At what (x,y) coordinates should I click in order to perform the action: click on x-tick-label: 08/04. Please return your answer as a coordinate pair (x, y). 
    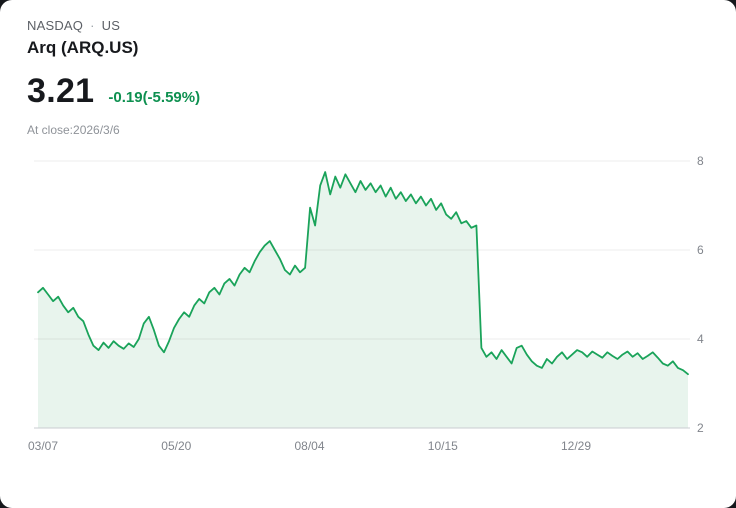
    Looking at the image, I should click on (309, 446).